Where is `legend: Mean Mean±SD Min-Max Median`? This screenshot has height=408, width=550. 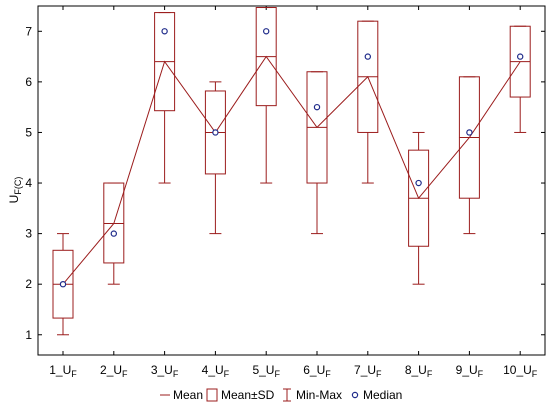 legend: Mean Mean±SD Min-Max Median is located at coordinates (281, 395).